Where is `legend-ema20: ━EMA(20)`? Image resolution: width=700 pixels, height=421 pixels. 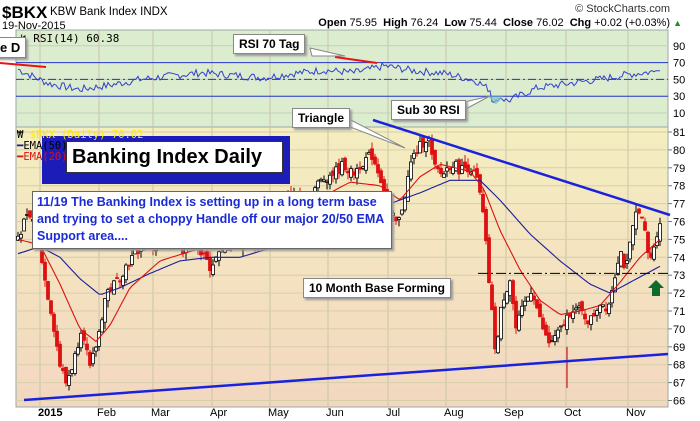
legend-ema20: ━EMA(20) is located at coordinates (42, 157).